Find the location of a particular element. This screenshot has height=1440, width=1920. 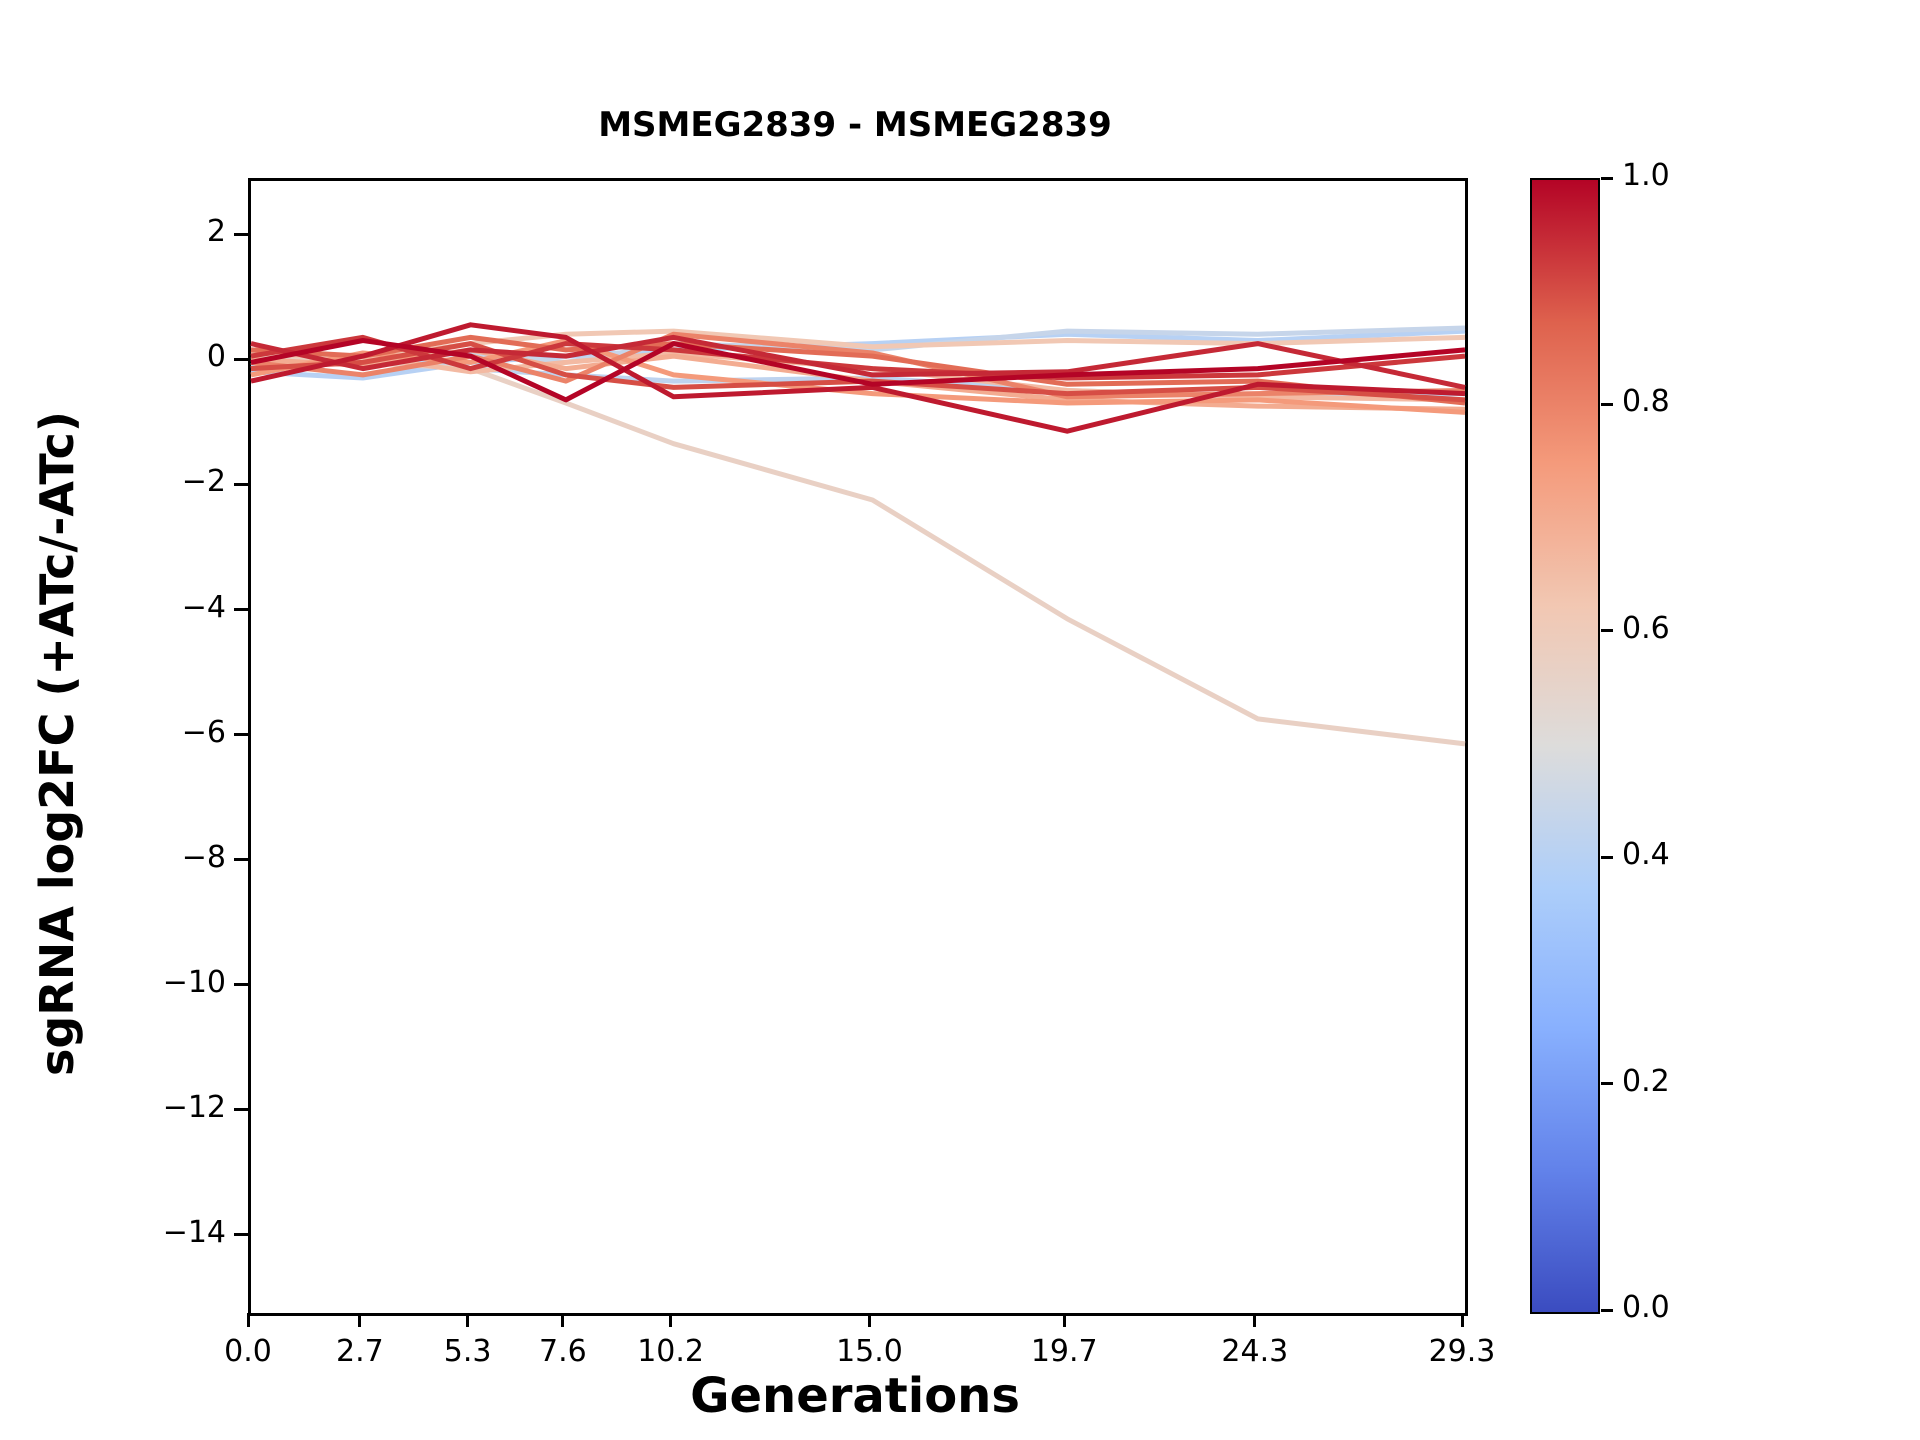

x-tick-label: 29.3 is located at coordinates (1462, 1351).